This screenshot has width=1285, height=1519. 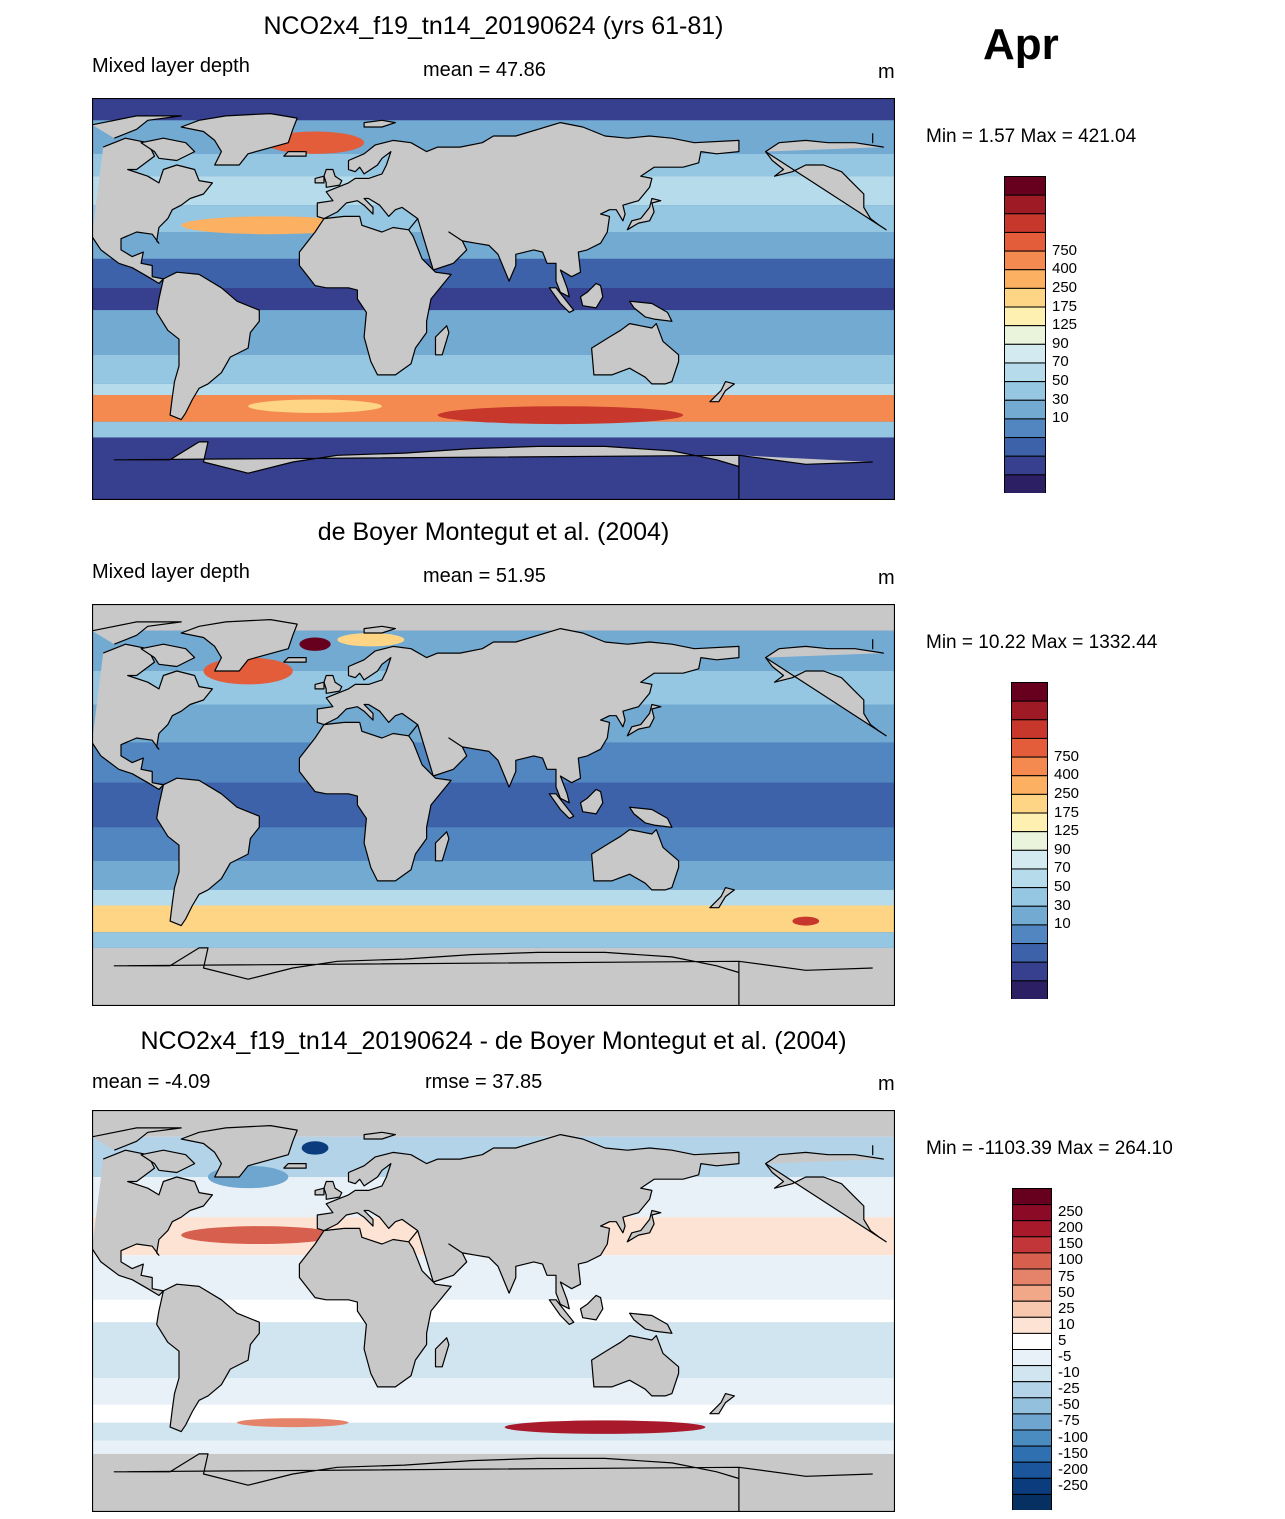 What do you see at coordinates (1067, 812) in the screenshot?
I see `colorbar-tick-label: 175` at bounding box center [1067, 812].